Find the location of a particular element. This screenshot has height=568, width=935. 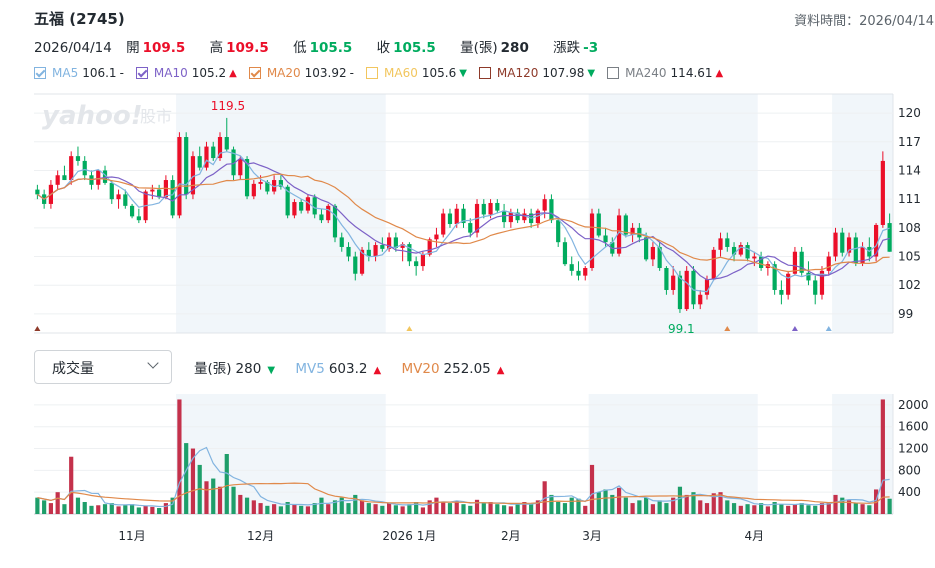

ma-trend: - is located at coordinates (351, 73).